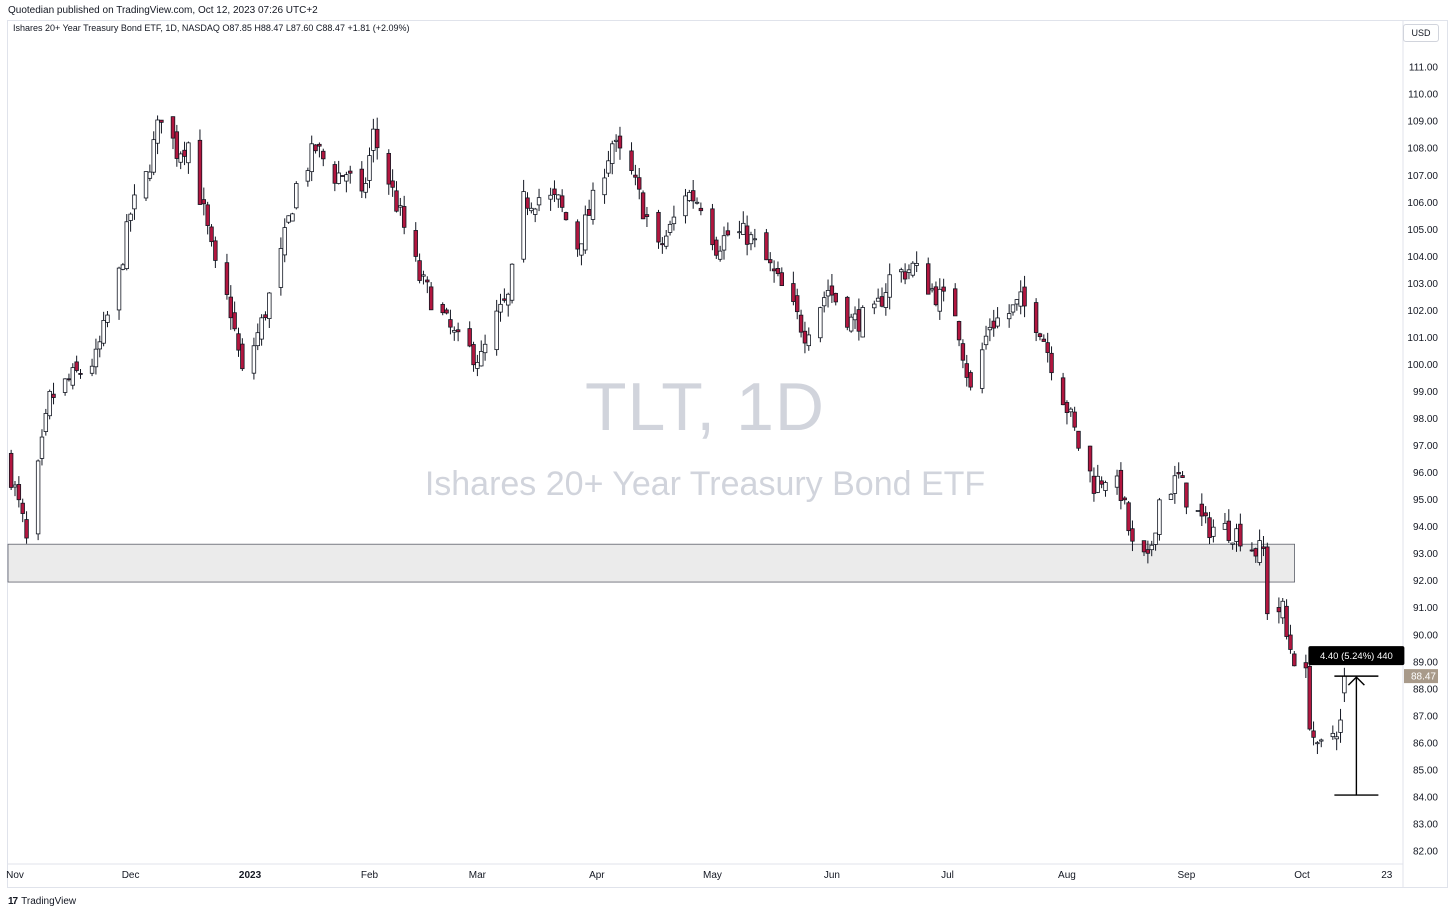 Image resolution: width=1456 pixels, height=914 pixels. I want to click on y-tick-label: 84.00, so click(1425, 797).